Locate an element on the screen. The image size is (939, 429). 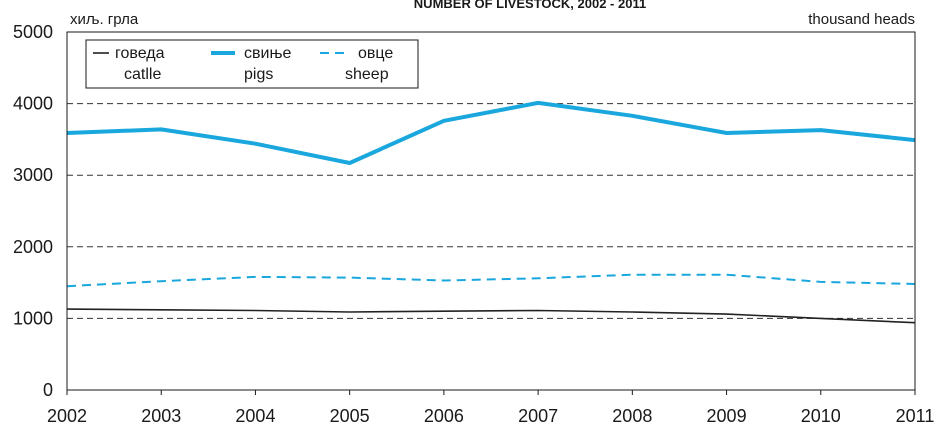
y-tick-label-4000: 4000 is located at coordinates (33, 104).